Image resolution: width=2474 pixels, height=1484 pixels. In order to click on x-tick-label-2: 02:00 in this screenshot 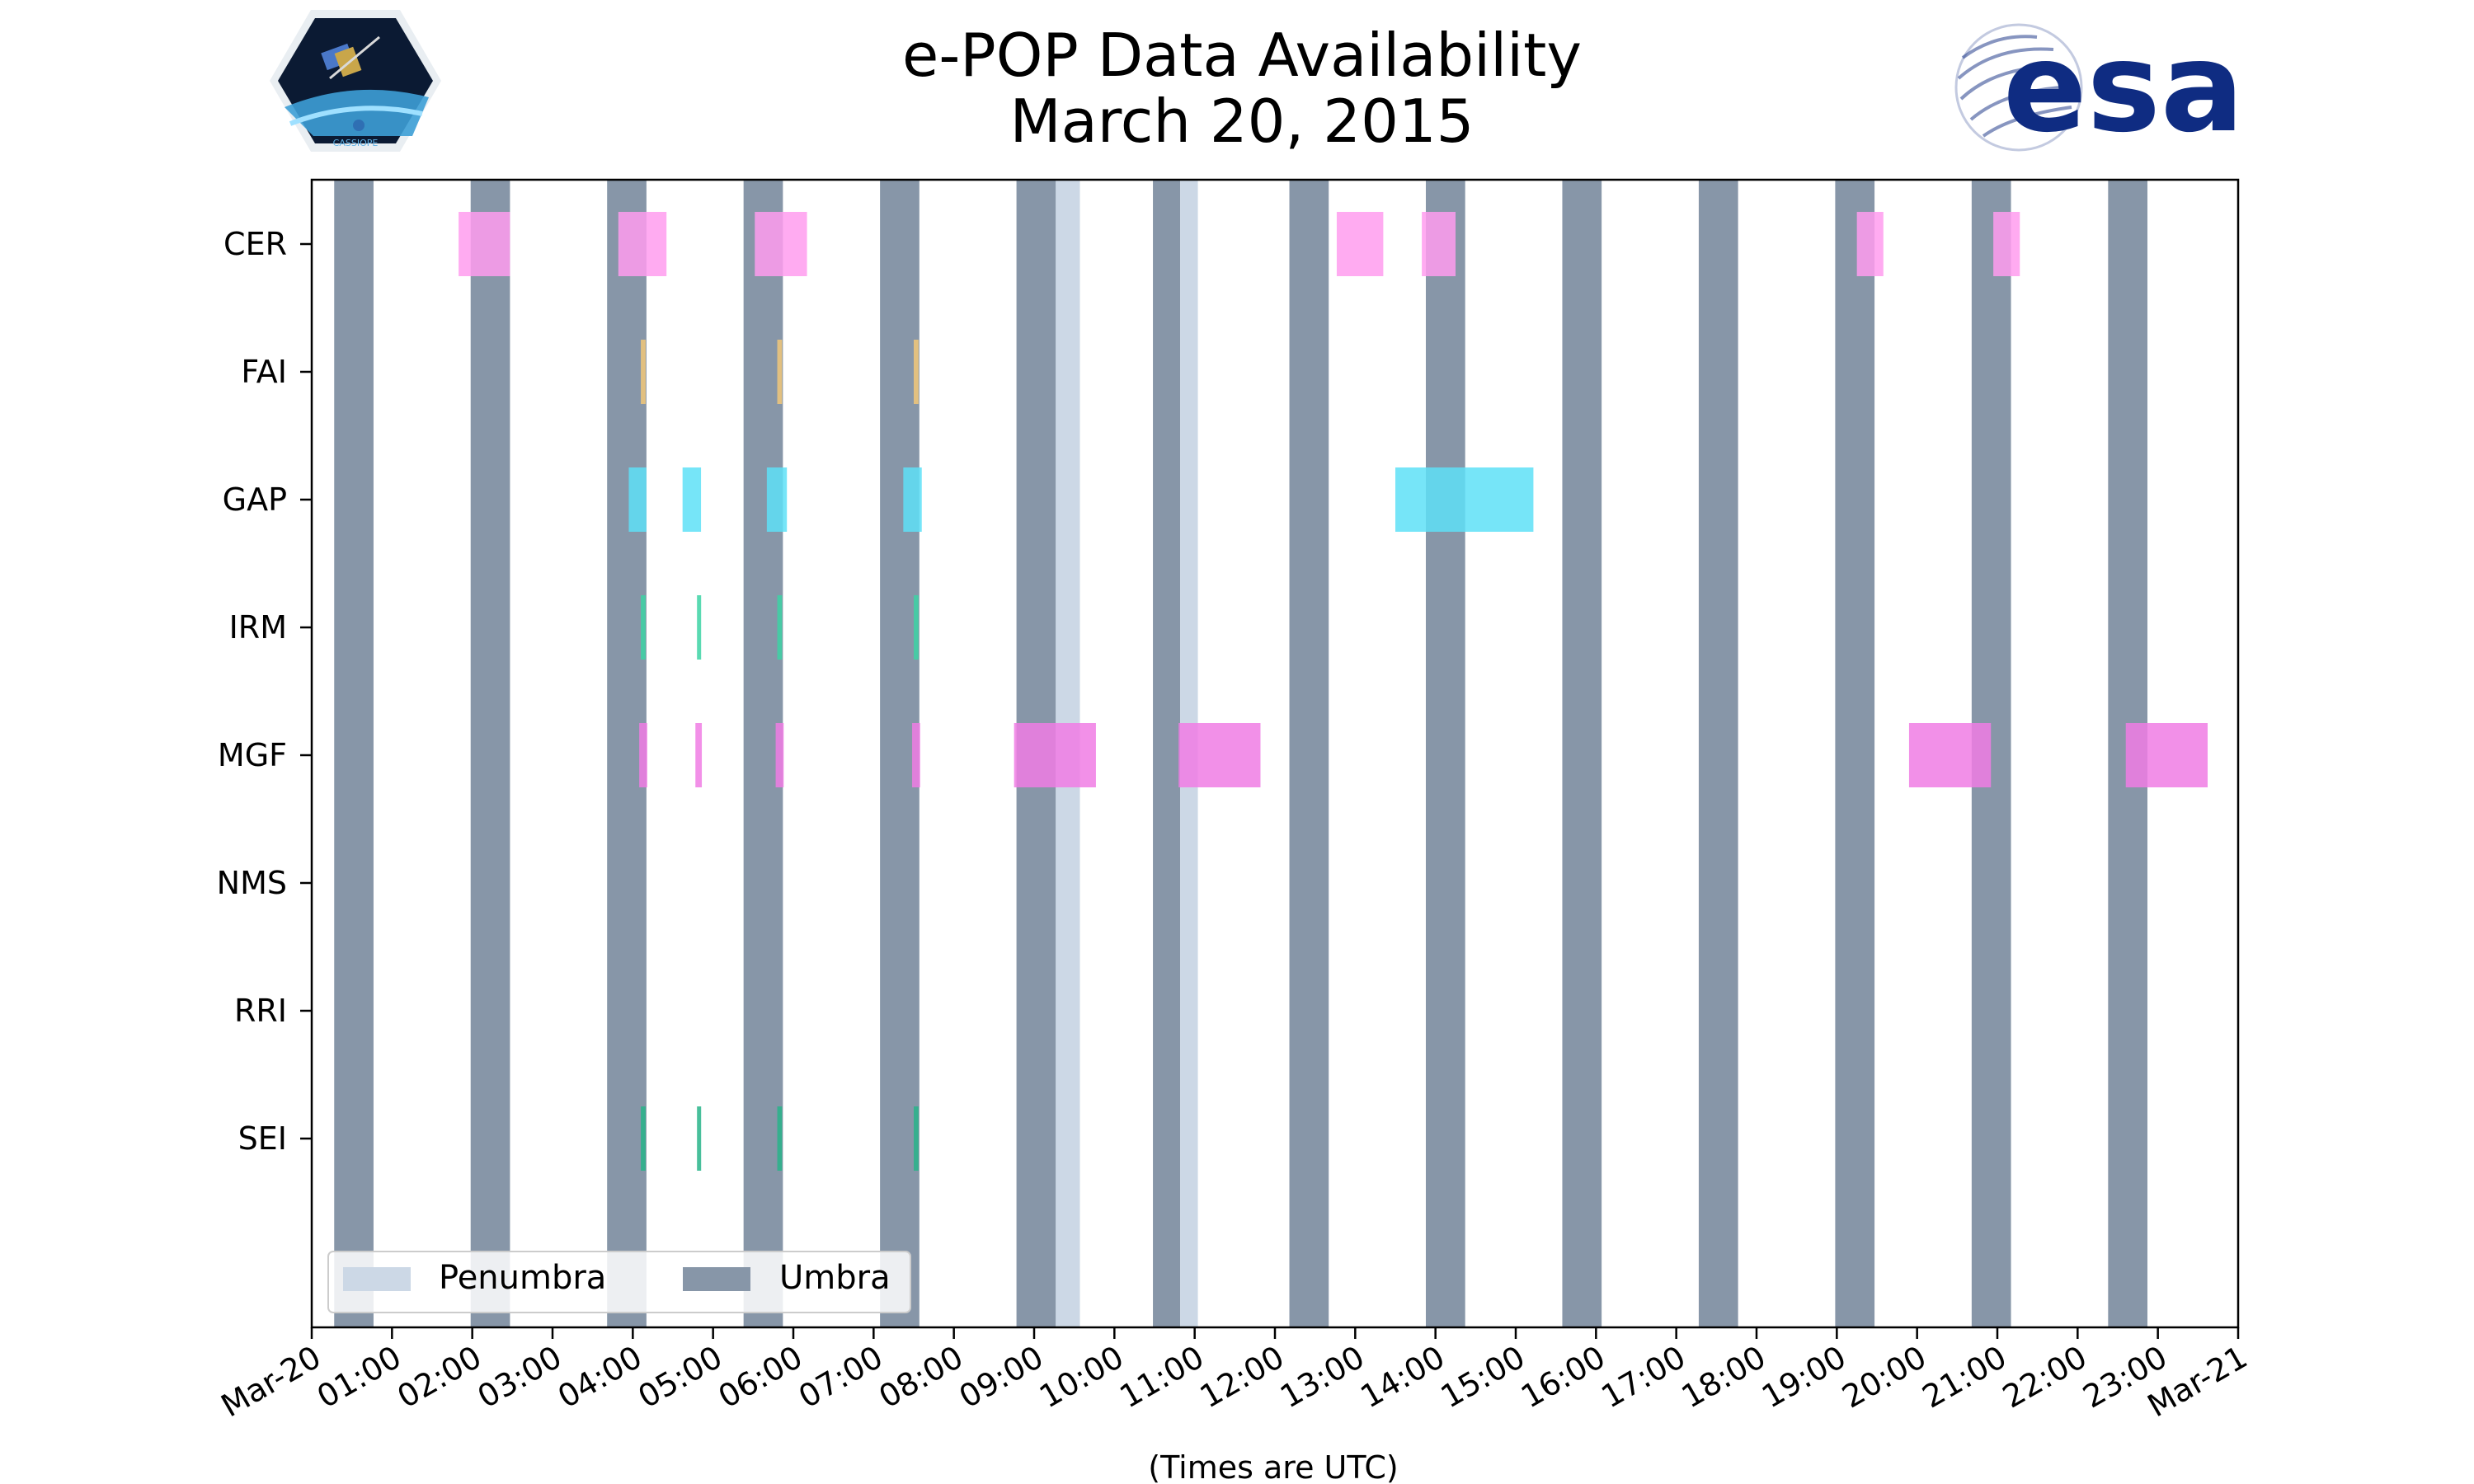, I will do `click(439, 1377)`.